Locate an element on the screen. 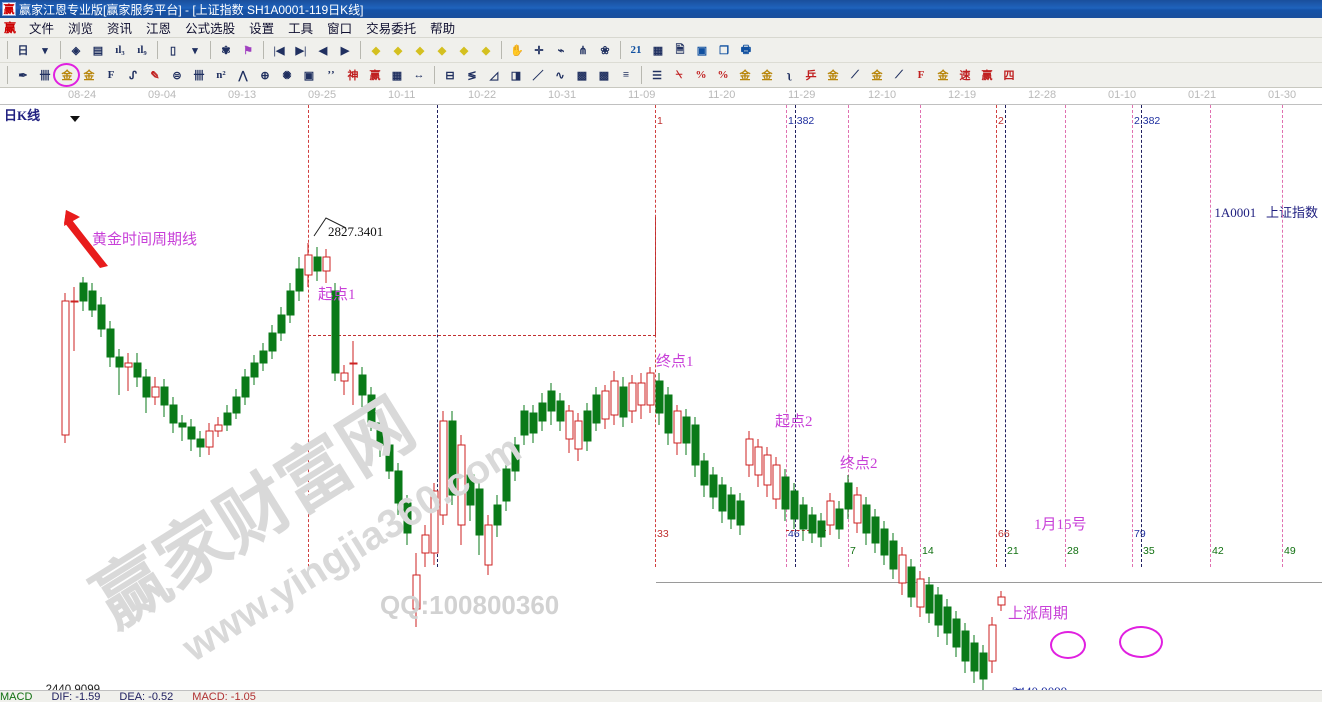 The image size is (1322, 702). menu-item-gann: 江恩 is located at coordinates (159, 29).